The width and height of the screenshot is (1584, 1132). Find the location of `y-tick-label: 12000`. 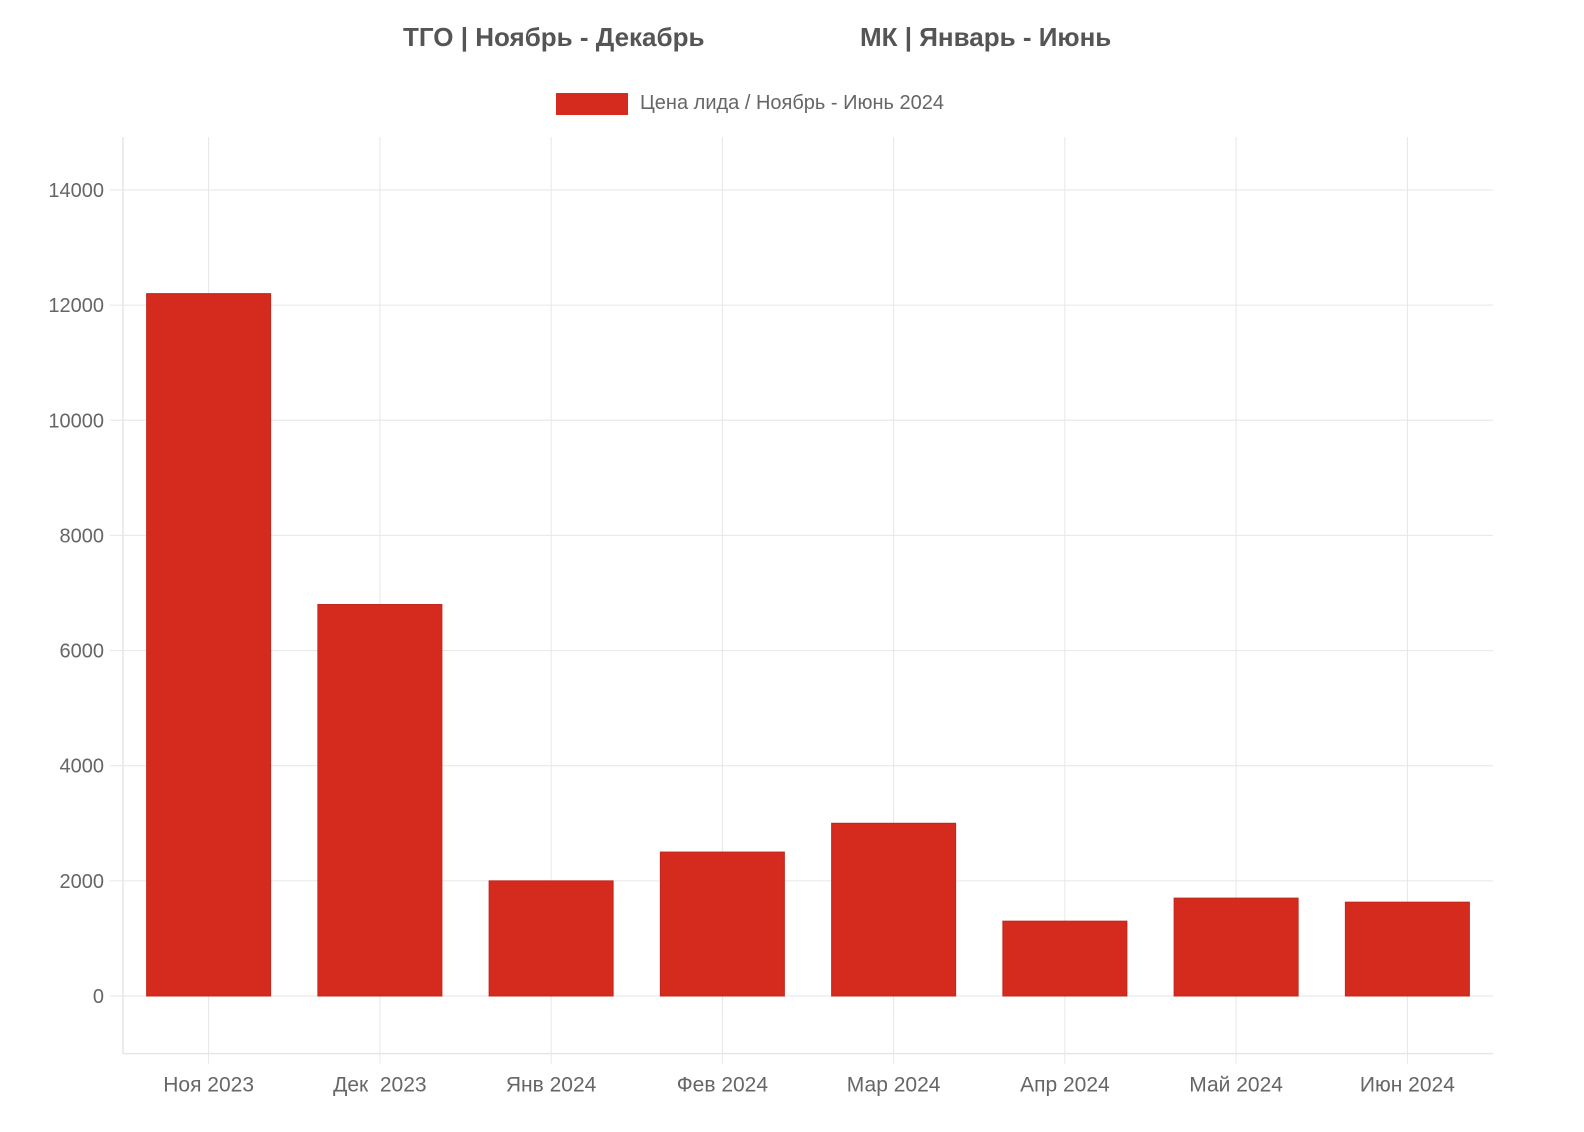

y-tick-label: 12000 is located at coordinates (76, 306).